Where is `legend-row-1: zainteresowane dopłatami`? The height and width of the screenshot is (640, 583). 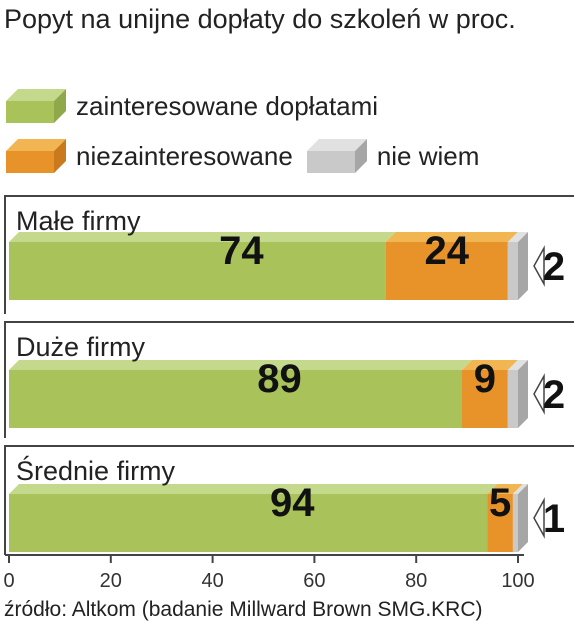
legend-row-1: zainteresowane dopłatami is located at coordinates (199, 106).